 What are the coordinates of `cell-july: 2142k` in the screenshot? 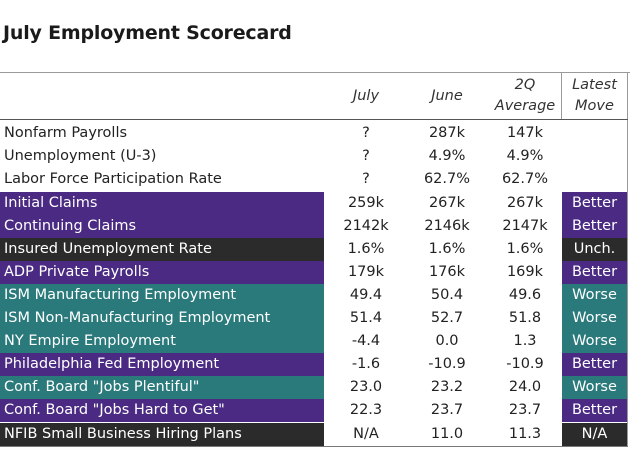 It's located at (366, 226).